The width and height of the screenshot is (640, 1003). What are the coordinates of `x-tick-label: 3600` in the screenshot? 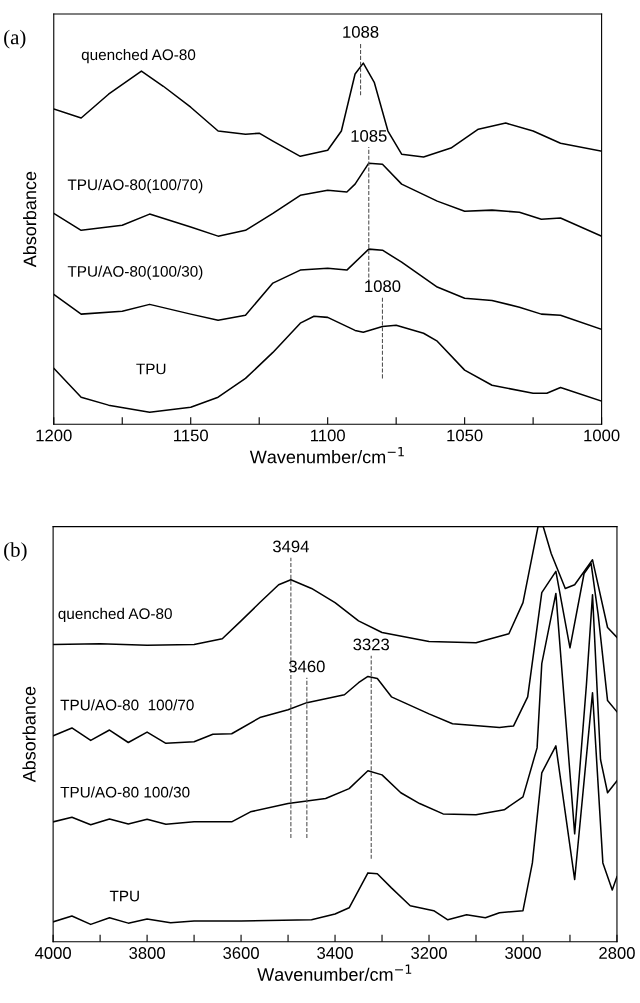 It's located at (241, 953).